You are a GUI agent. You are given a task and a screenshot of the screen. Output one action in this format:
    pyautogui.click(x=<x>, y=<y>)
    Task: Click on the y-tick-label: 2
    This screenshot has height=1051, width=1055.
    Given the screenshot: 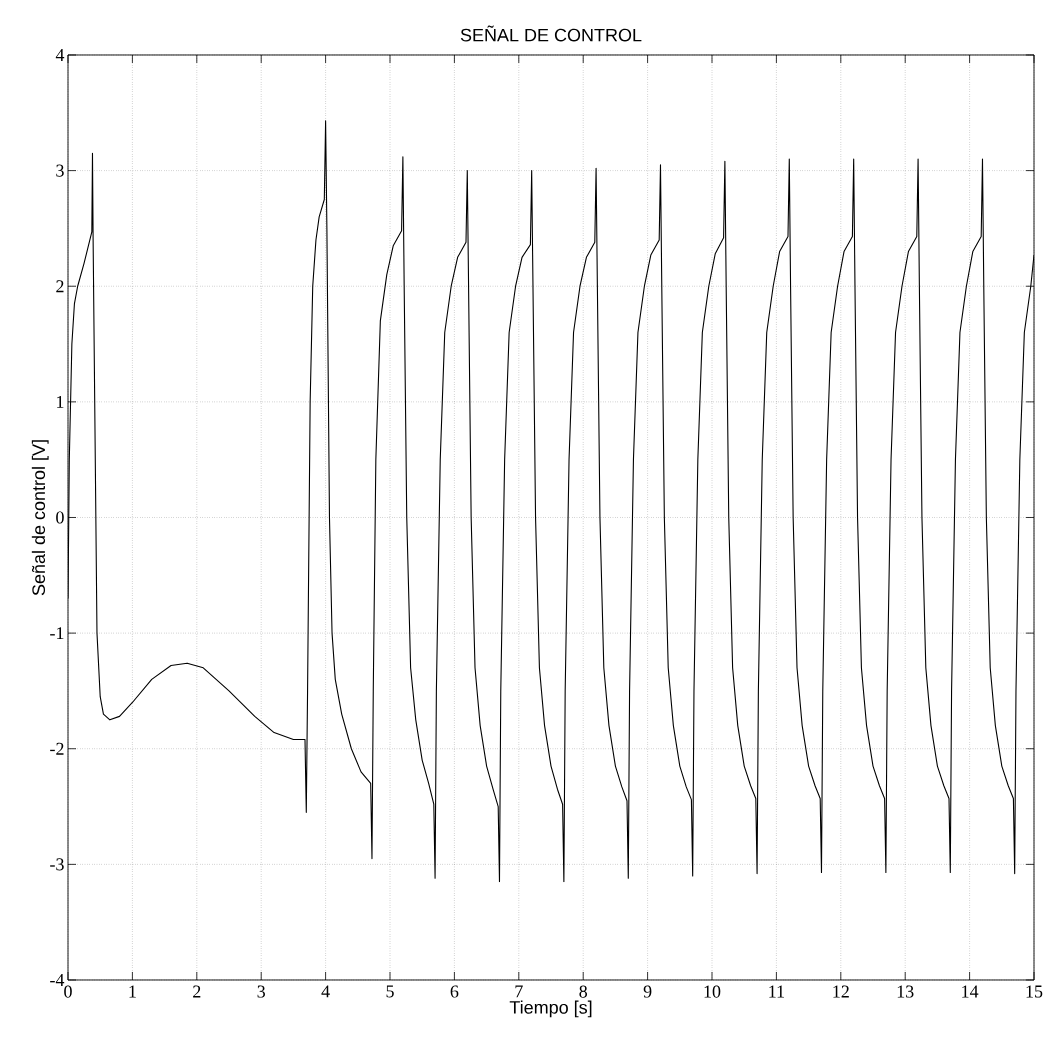 What is the action you would take?
    pyautogui.click(x=60, y=286)
    